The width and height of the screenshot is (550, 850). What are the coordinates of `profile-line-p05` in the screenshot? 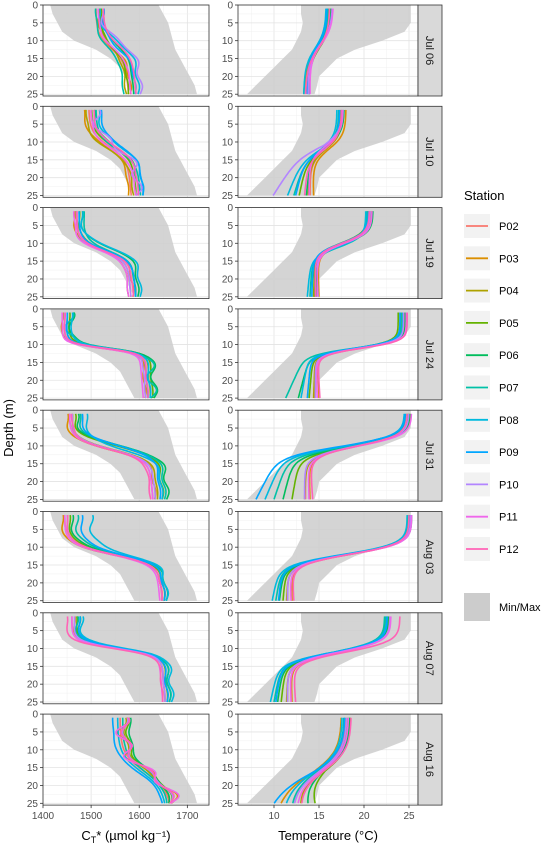 It's located at (351, 456).